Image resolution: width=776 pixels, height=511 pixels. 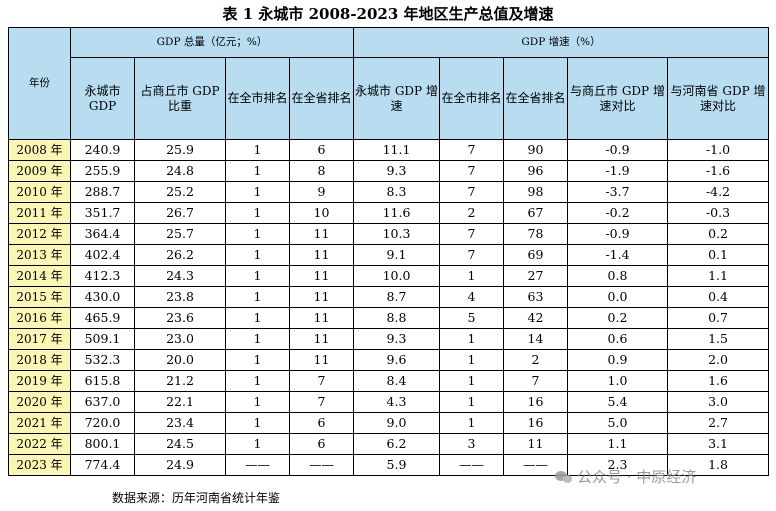 I want to click on cell-year: 2009 年, so click(x=39, y=171).